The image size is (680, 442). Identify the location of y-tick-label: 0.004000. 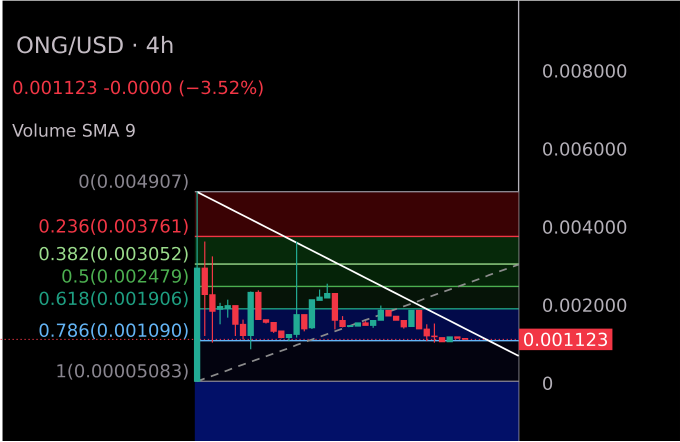
(584, 227).